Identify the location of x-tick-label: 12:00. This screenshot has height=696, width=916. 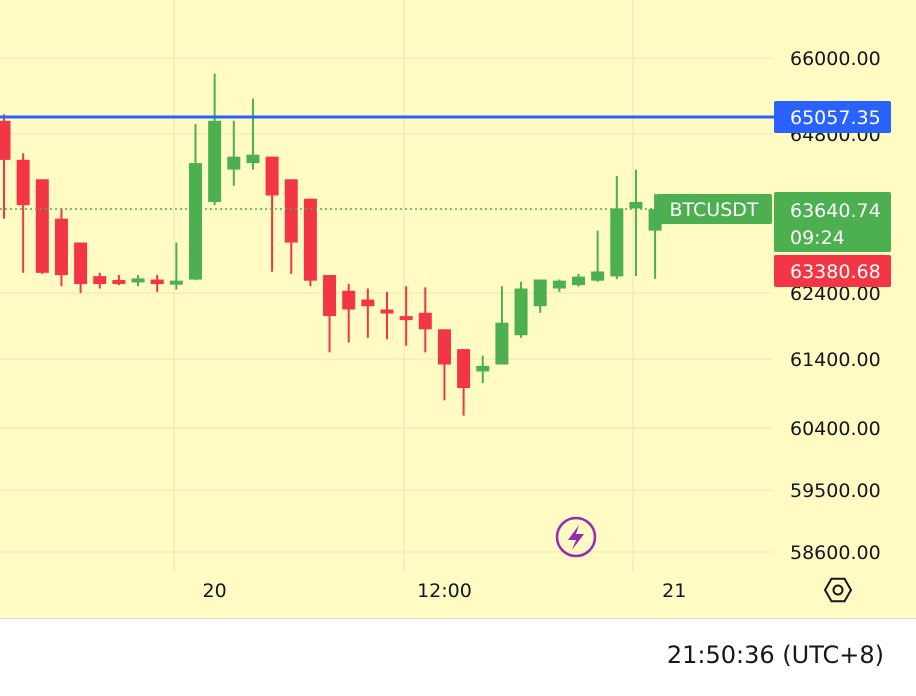
(444, 591).